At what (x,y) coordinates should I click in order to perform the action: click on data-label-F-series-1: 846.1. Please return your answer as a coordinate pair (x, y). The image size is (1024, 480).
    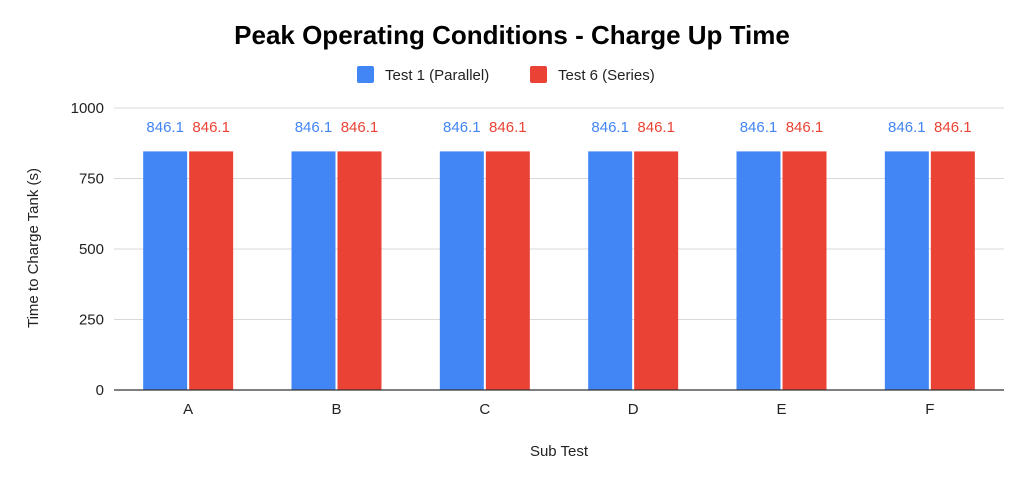
    Looking at the image, I should click on (907, 127).